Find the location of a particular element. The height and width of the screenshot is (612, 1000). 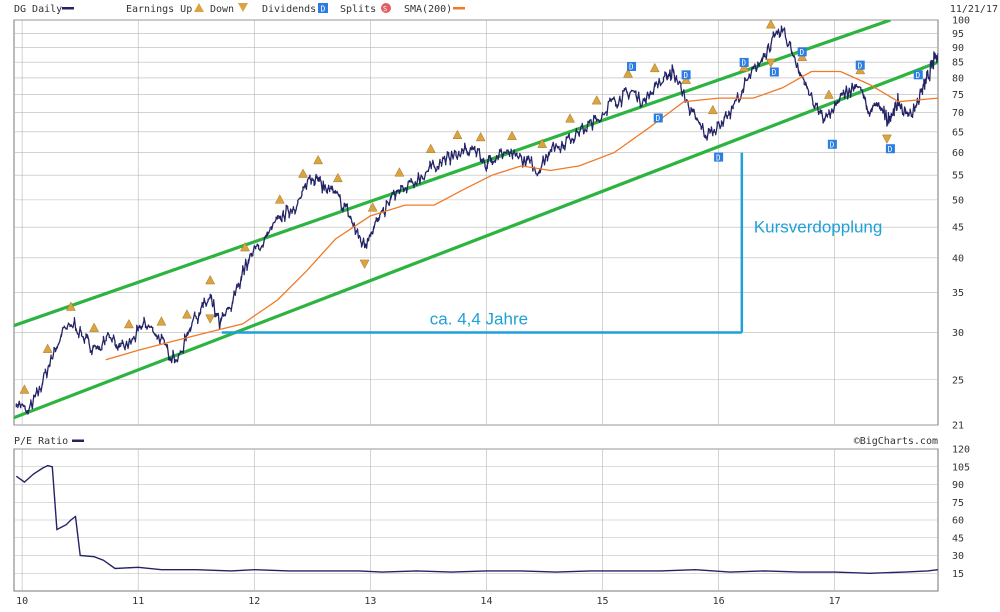

sma-line-icon is located at coordinates (459, 8).